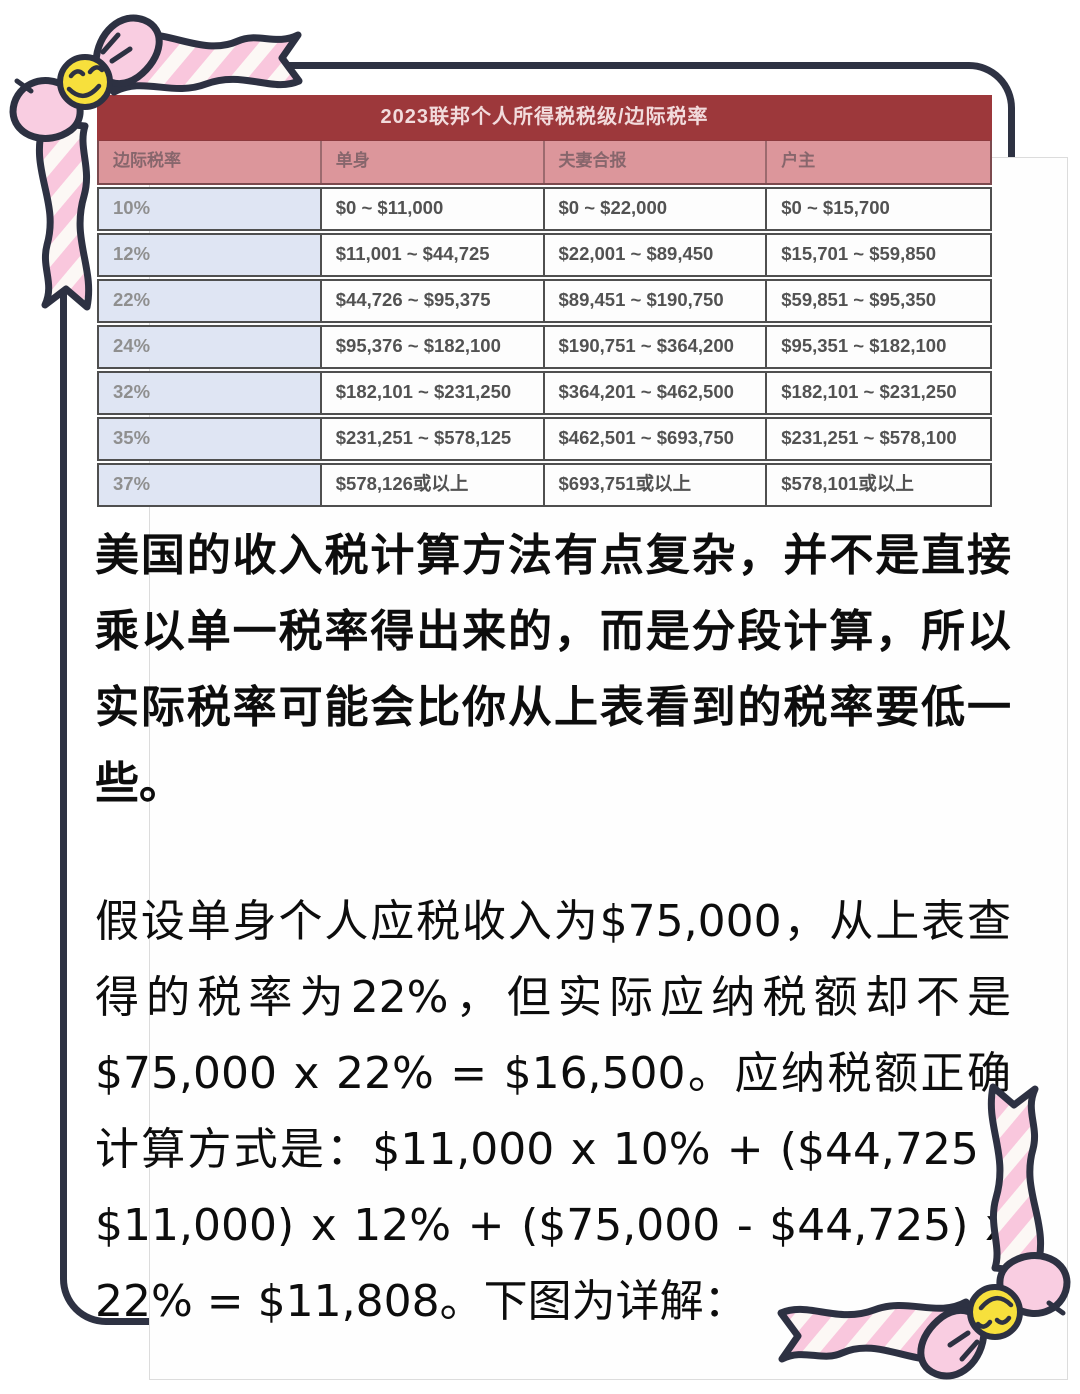 Image resolution: width=1080 pixels, height=1394 pixels. What do you see at coordinates (859, 299) in the screenshot?
I see `cell-head-range: $59,851 ~ $95,350` at bounding box center [859, 299].